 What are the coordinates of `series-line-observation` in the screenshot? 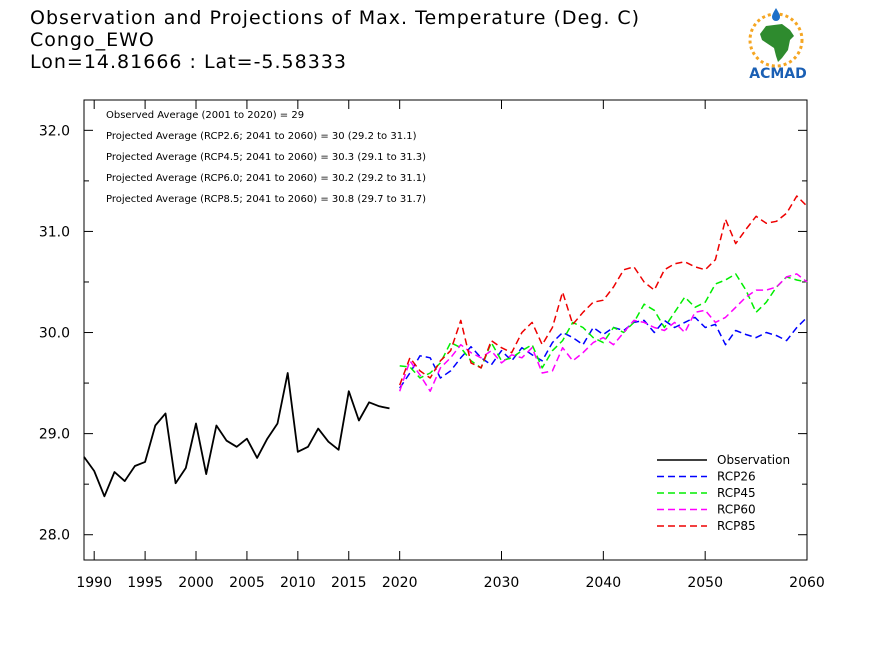 It's located at (236, 435).